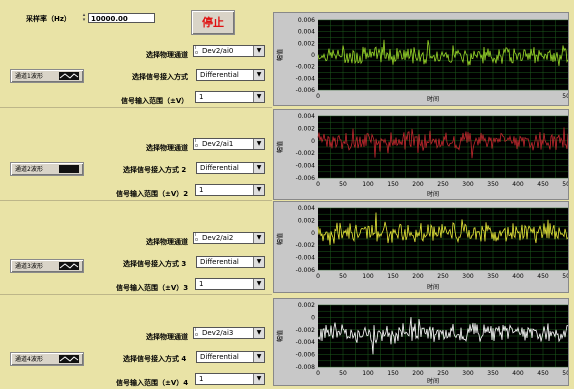  I want to click on range-label: 信号输入范围（±V）2, so click(152, 194).